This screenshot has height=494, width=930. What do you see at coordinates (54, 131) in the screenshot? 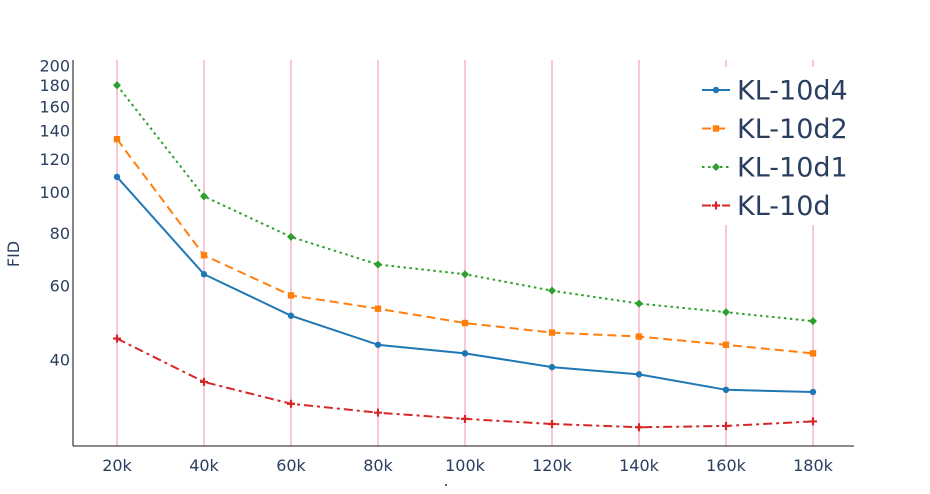
I see `y-tick-label: 140` at bounding box center [54, 131].